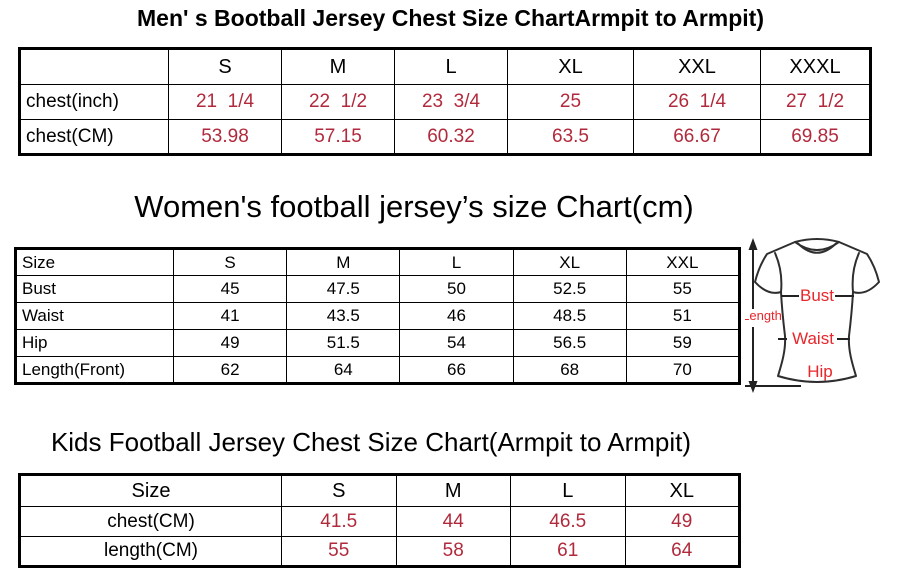 The height and width of the screenshot is (585, 901). I want to click on table-cell: 62, so click(230, 370).